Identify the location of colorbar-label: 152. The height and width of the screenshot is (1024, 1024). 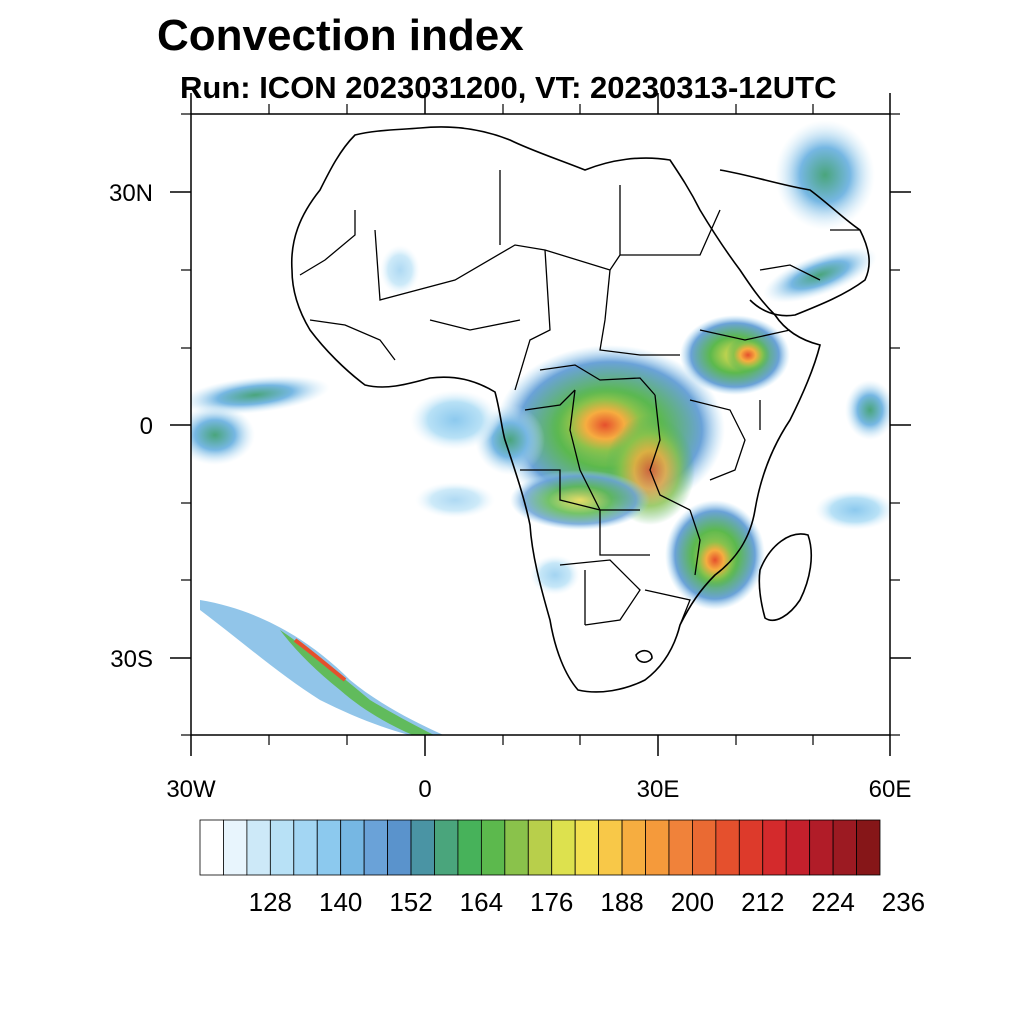
(410, 902).